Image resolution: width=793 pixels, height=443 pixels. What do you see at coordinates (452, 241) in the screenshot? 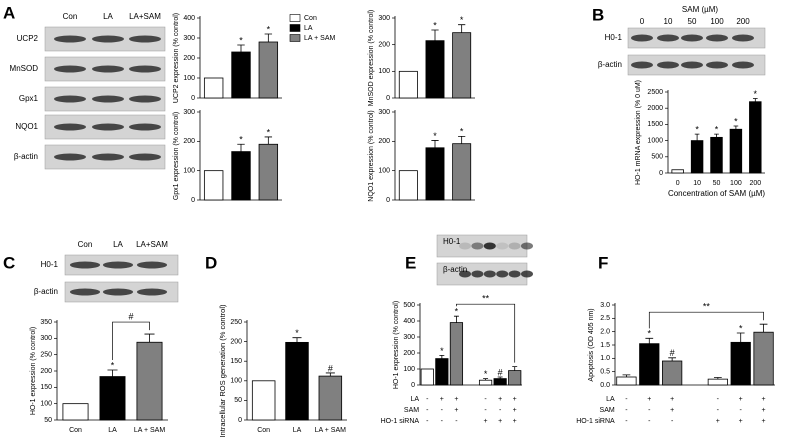
I see `blot-row-label: H0-1` at bounding box center [452, 241].